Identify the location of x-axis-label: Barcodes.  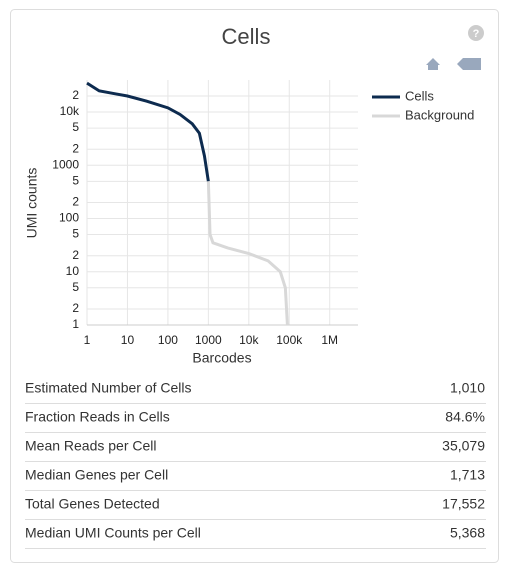
(221, 358).